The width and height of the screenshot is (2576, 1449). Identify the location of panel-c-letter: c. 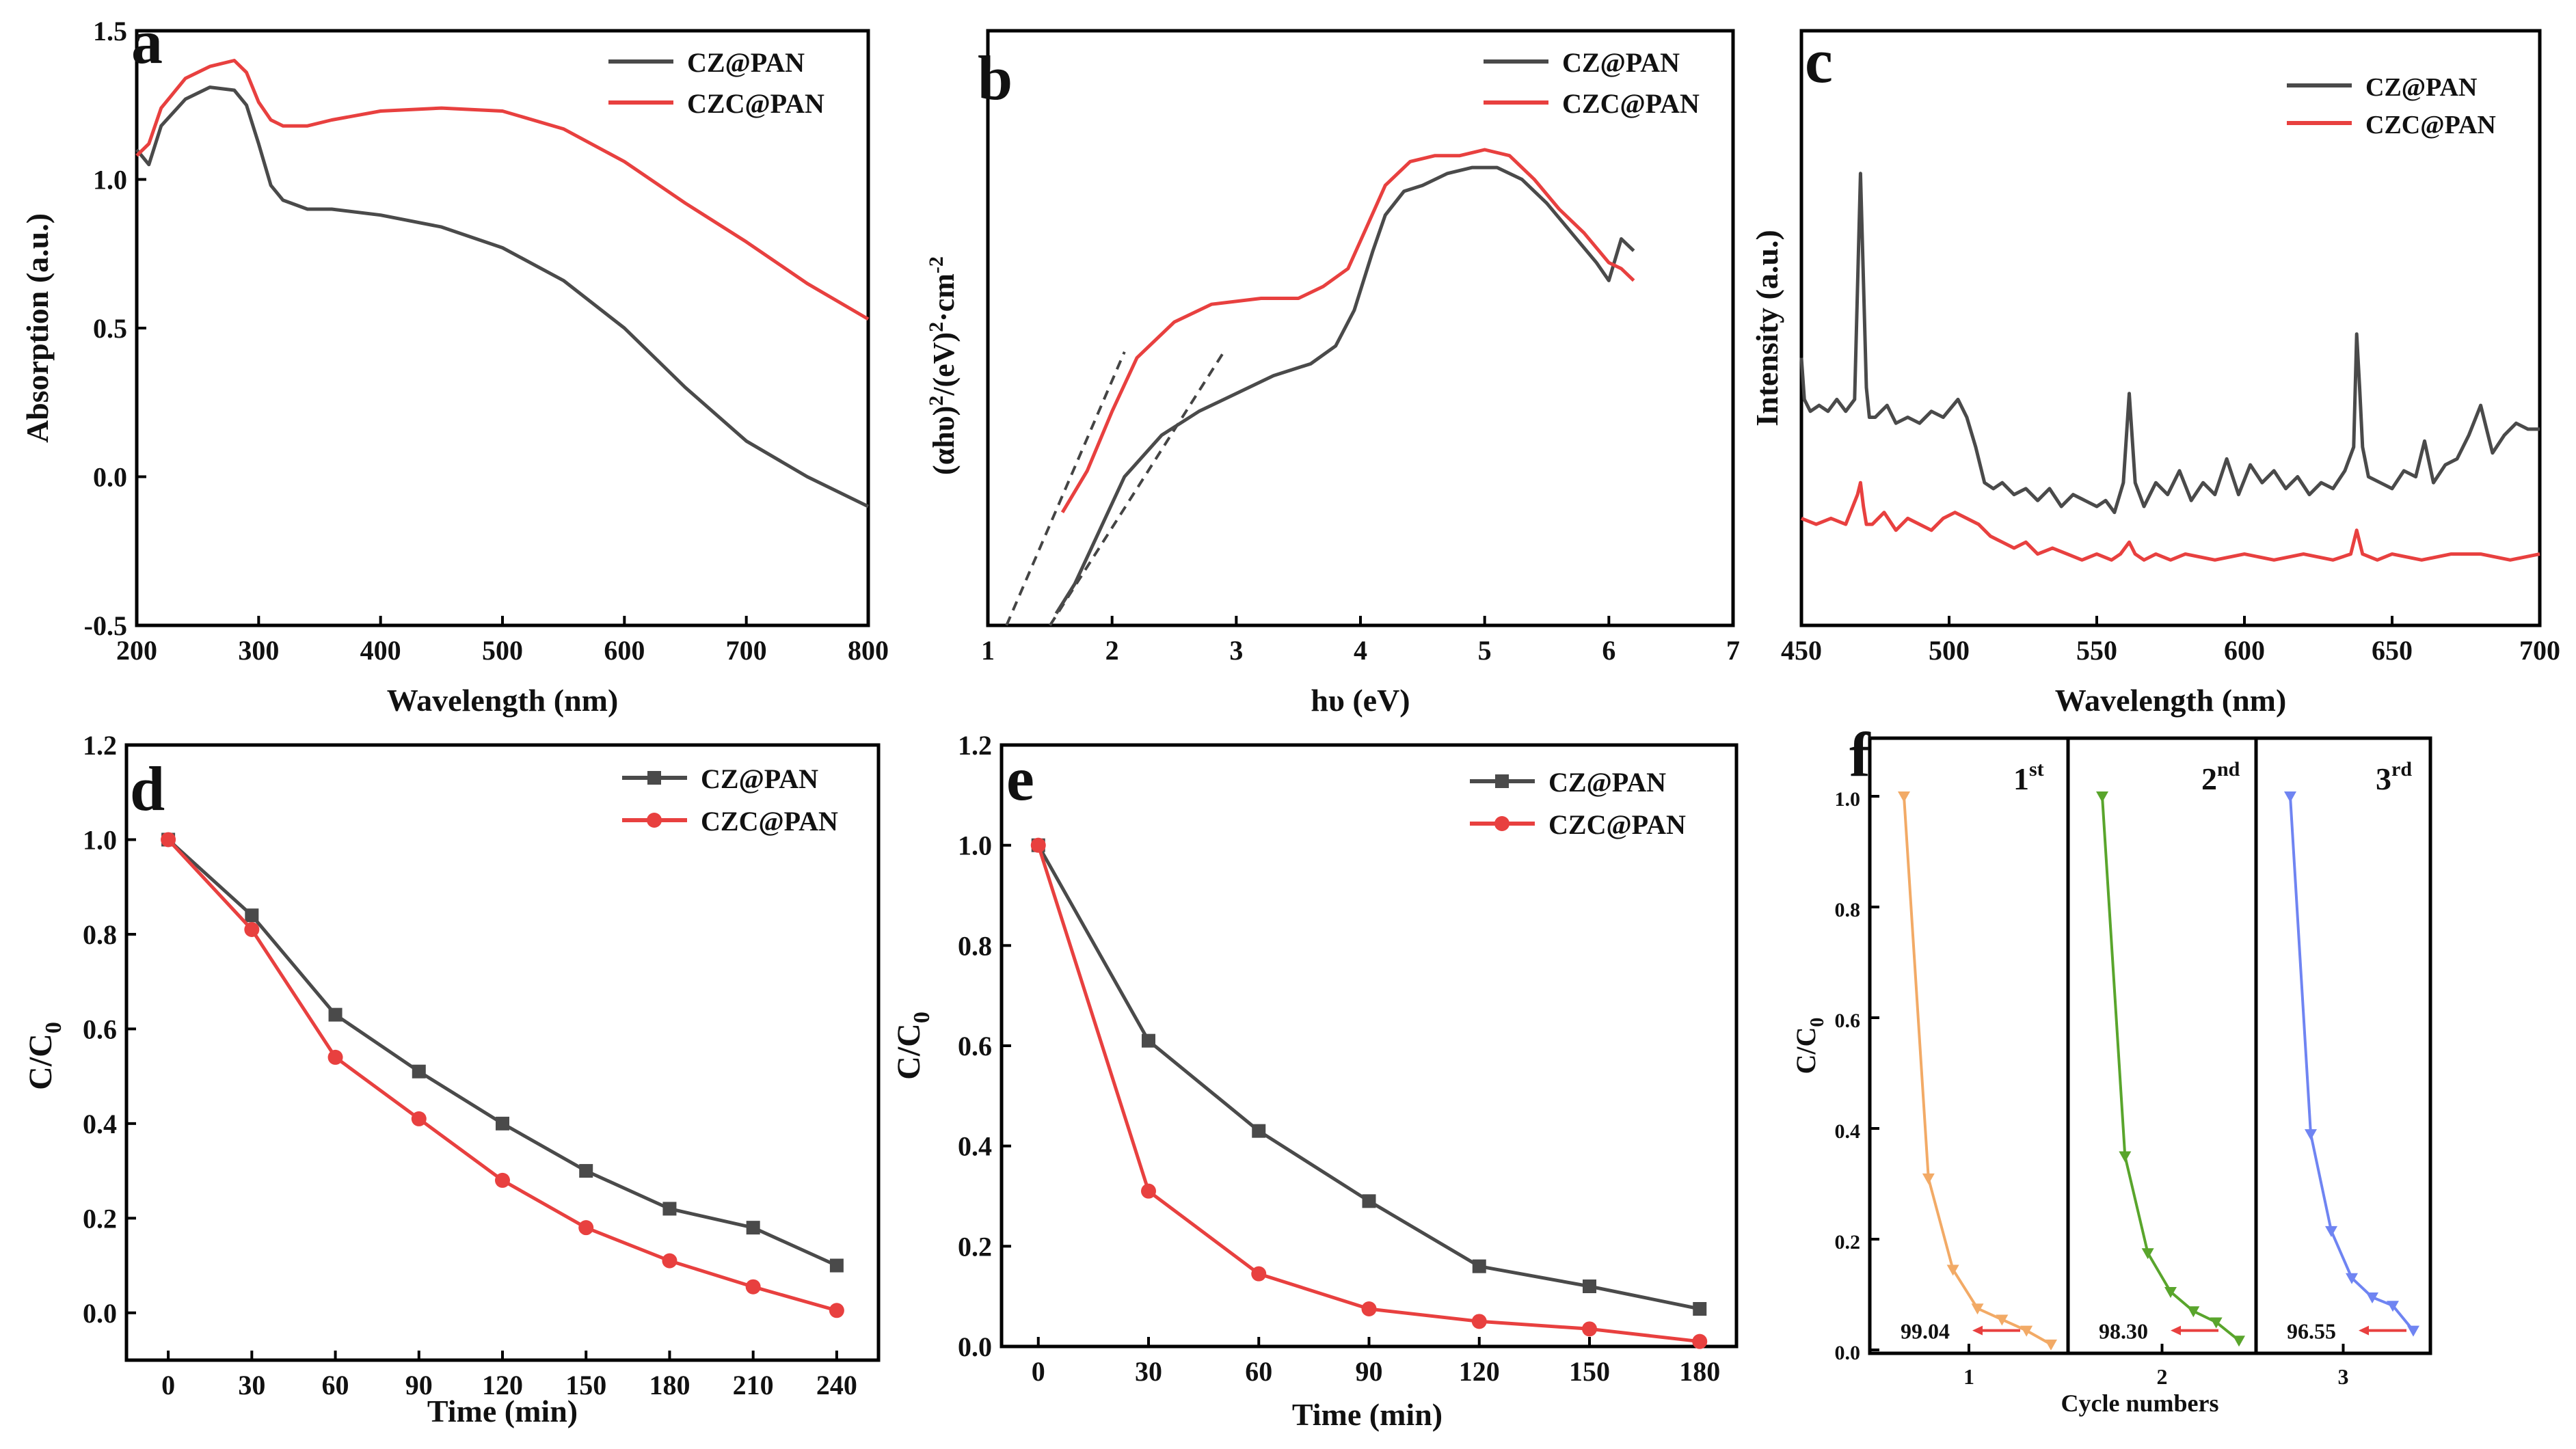
(1819, 61).